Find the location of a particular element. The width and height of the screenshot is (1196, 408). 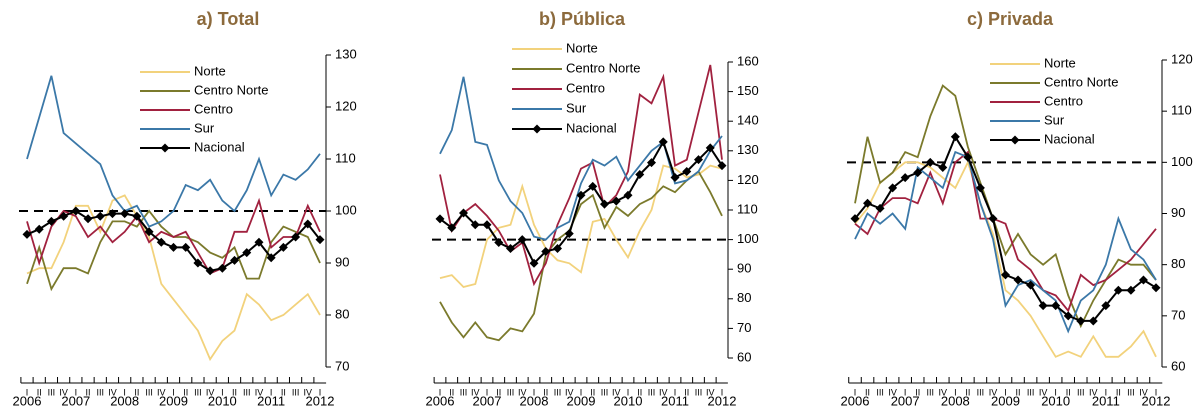

y-tick-label: 160 is located at coordinates (748, 60).